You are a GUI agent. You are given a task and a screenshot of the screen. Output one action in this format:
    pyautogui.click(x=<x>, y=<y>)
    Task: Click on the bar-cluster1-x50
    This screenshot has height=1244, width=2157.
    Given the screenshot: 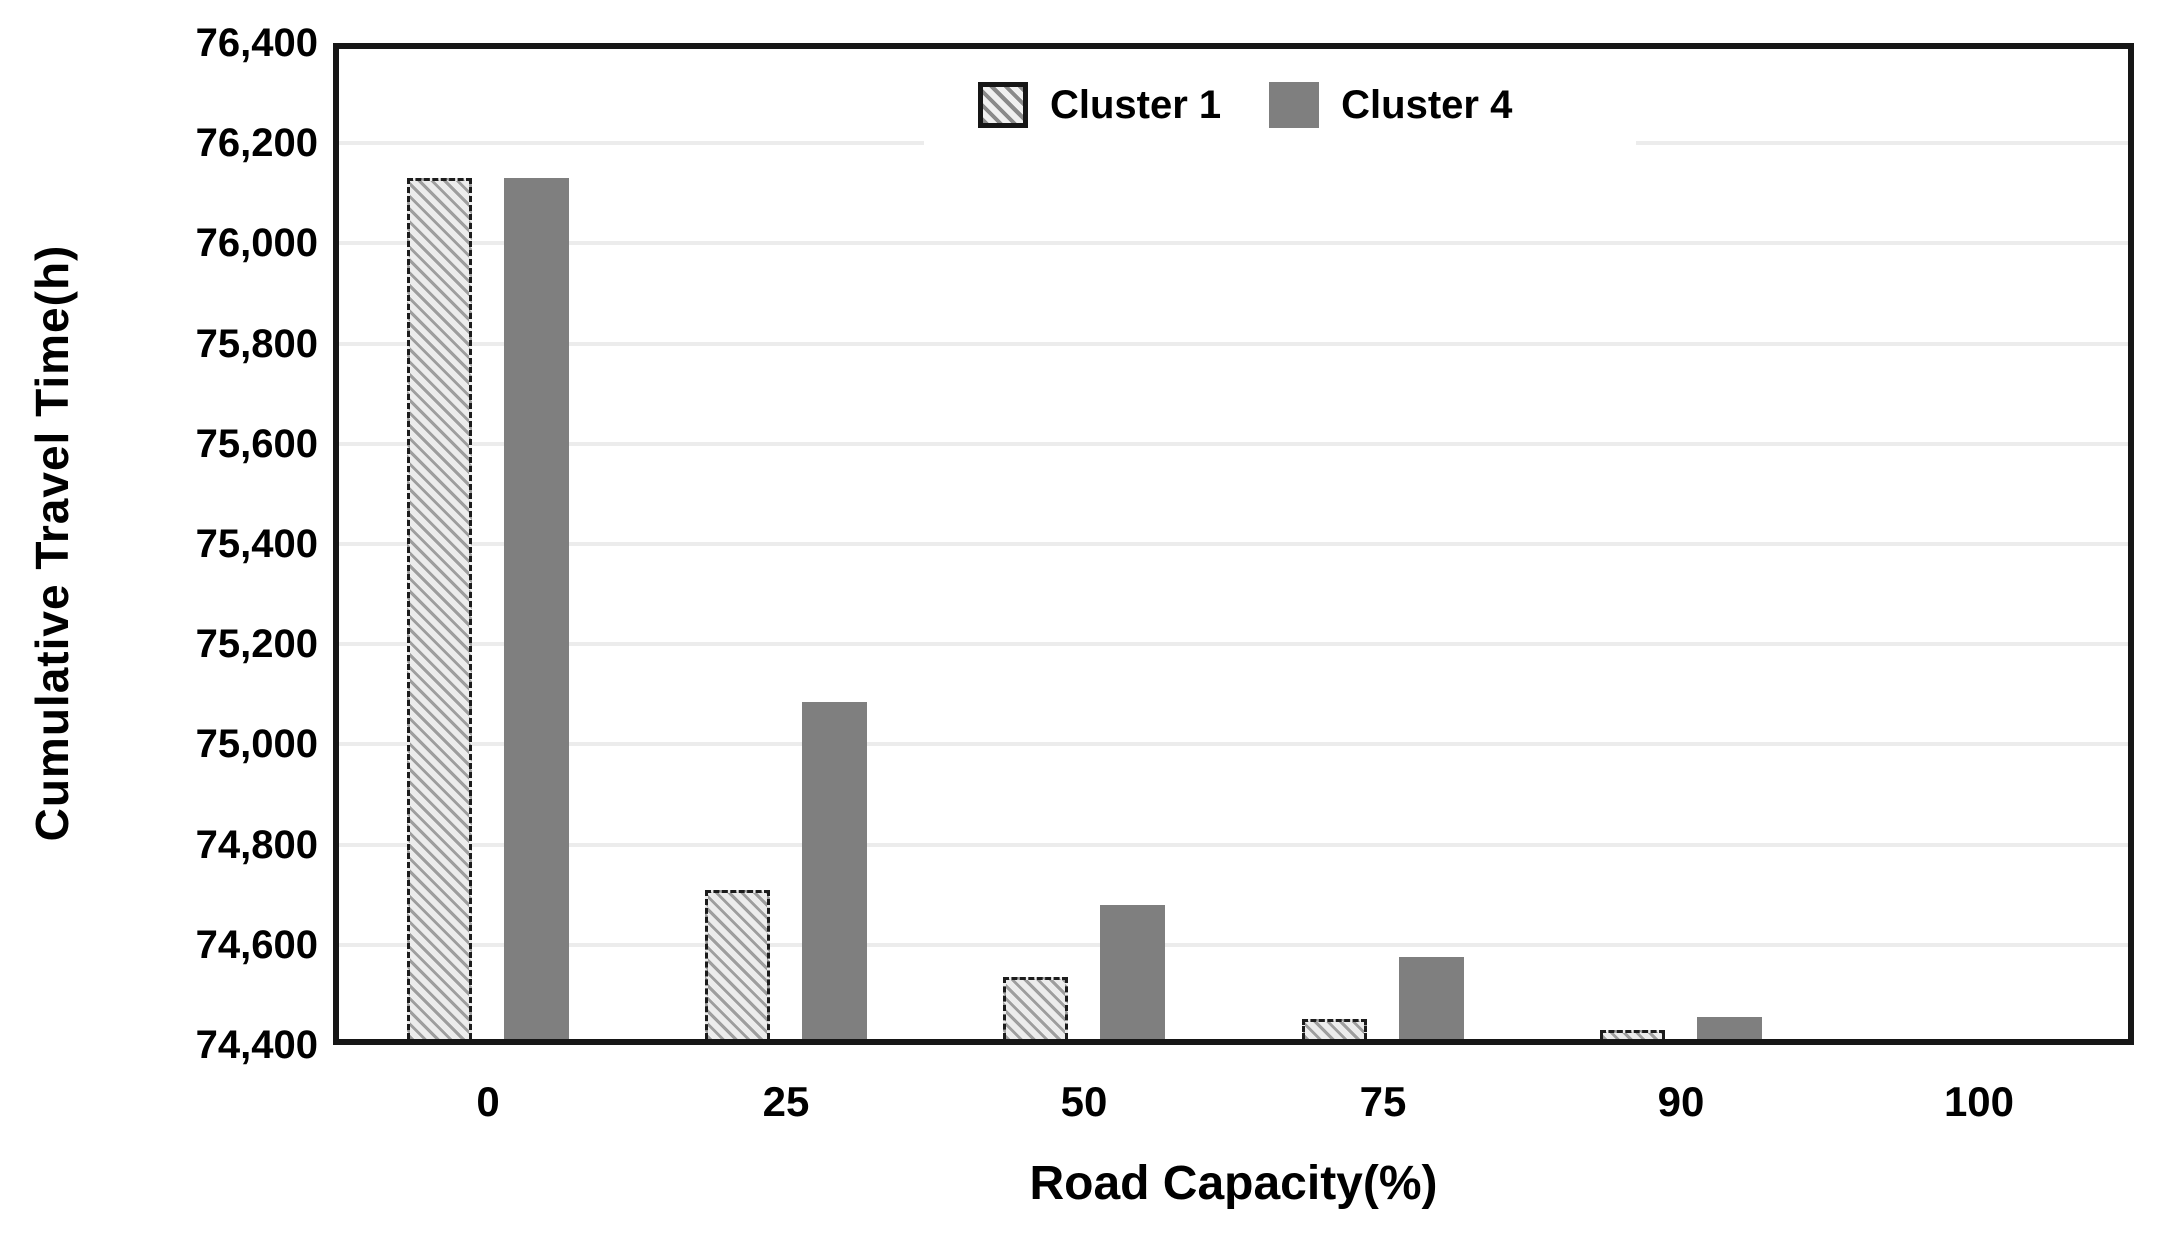 What is the action you would take?
    pyautogui.click(x=1035, y=1008)
    